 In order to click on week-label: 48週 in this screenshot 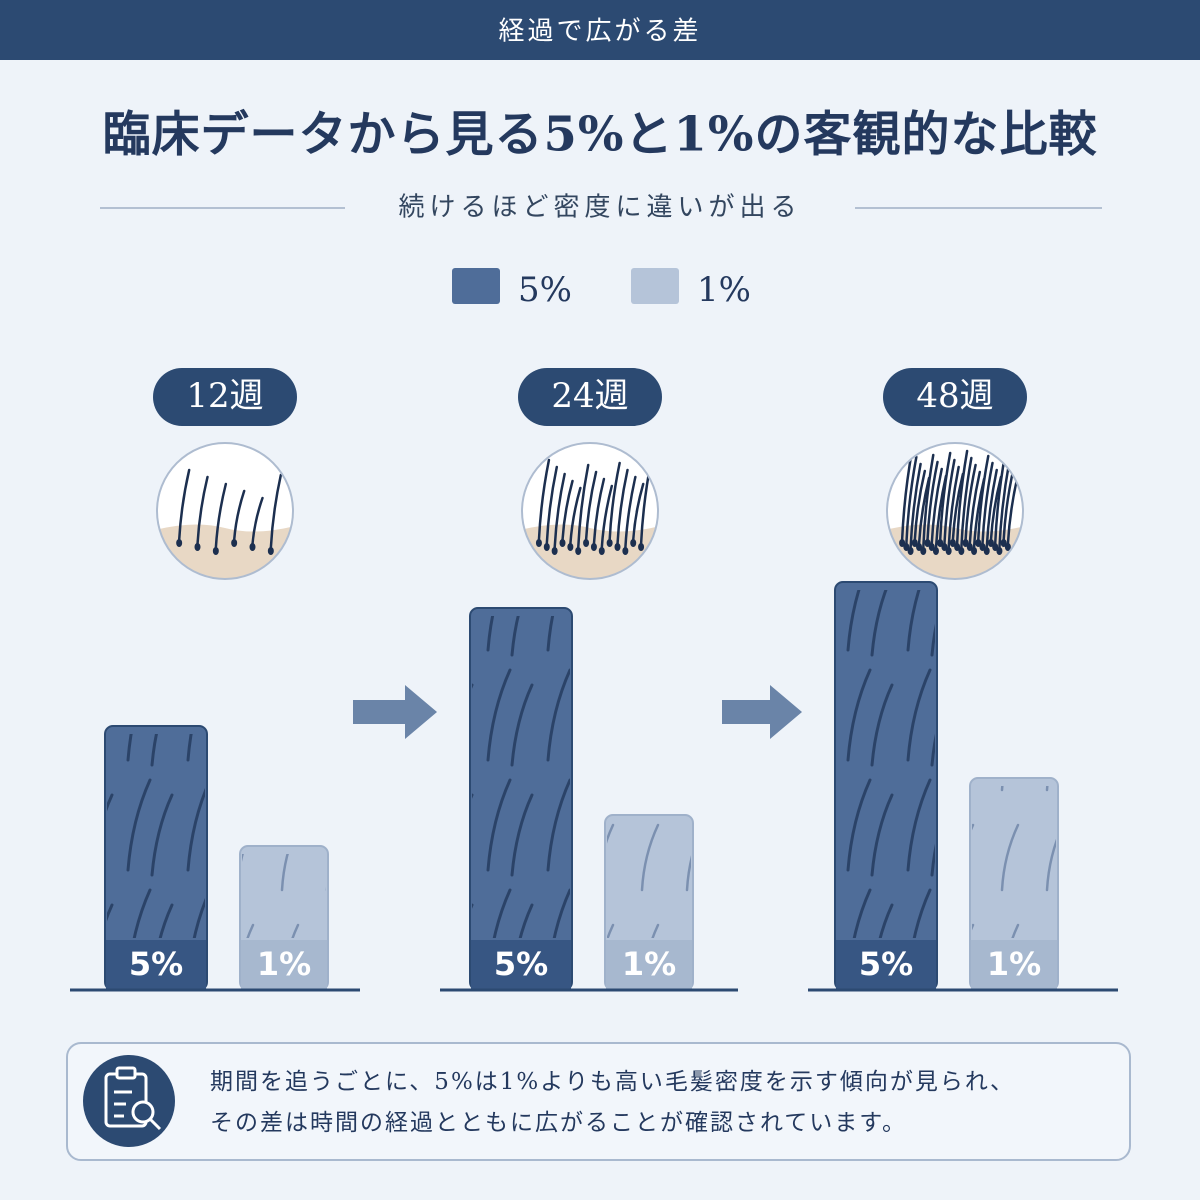, I will do `click(954, 396)`.